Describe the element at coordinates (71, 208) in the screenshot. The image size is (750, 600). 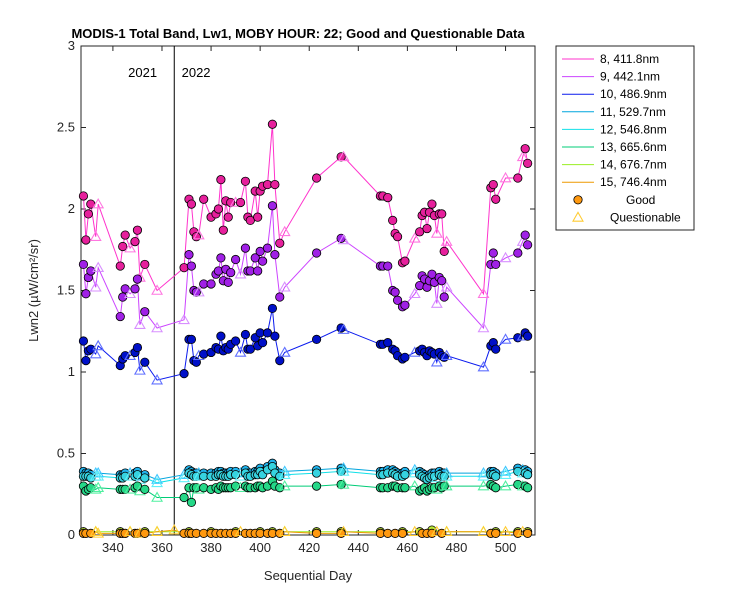
I see `y-tick-label: 2` at that location.